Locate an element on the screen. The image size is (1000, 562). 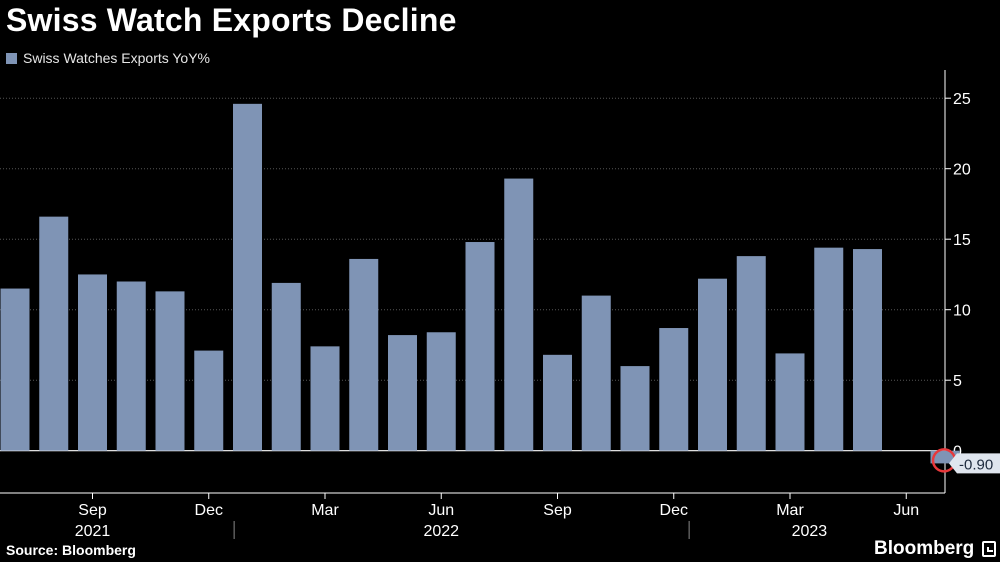
y-tick-label: 10 is located at coordinates (962, 311).